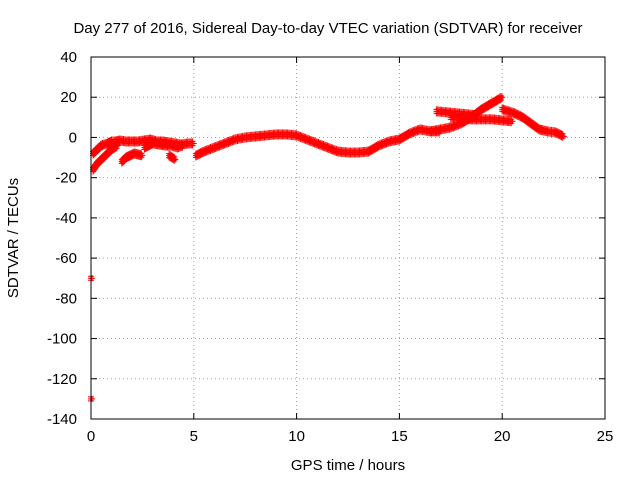 The width and height of the screenshot is (640, 480). I want to click on y-tick-label: -120, so click(62, 379).